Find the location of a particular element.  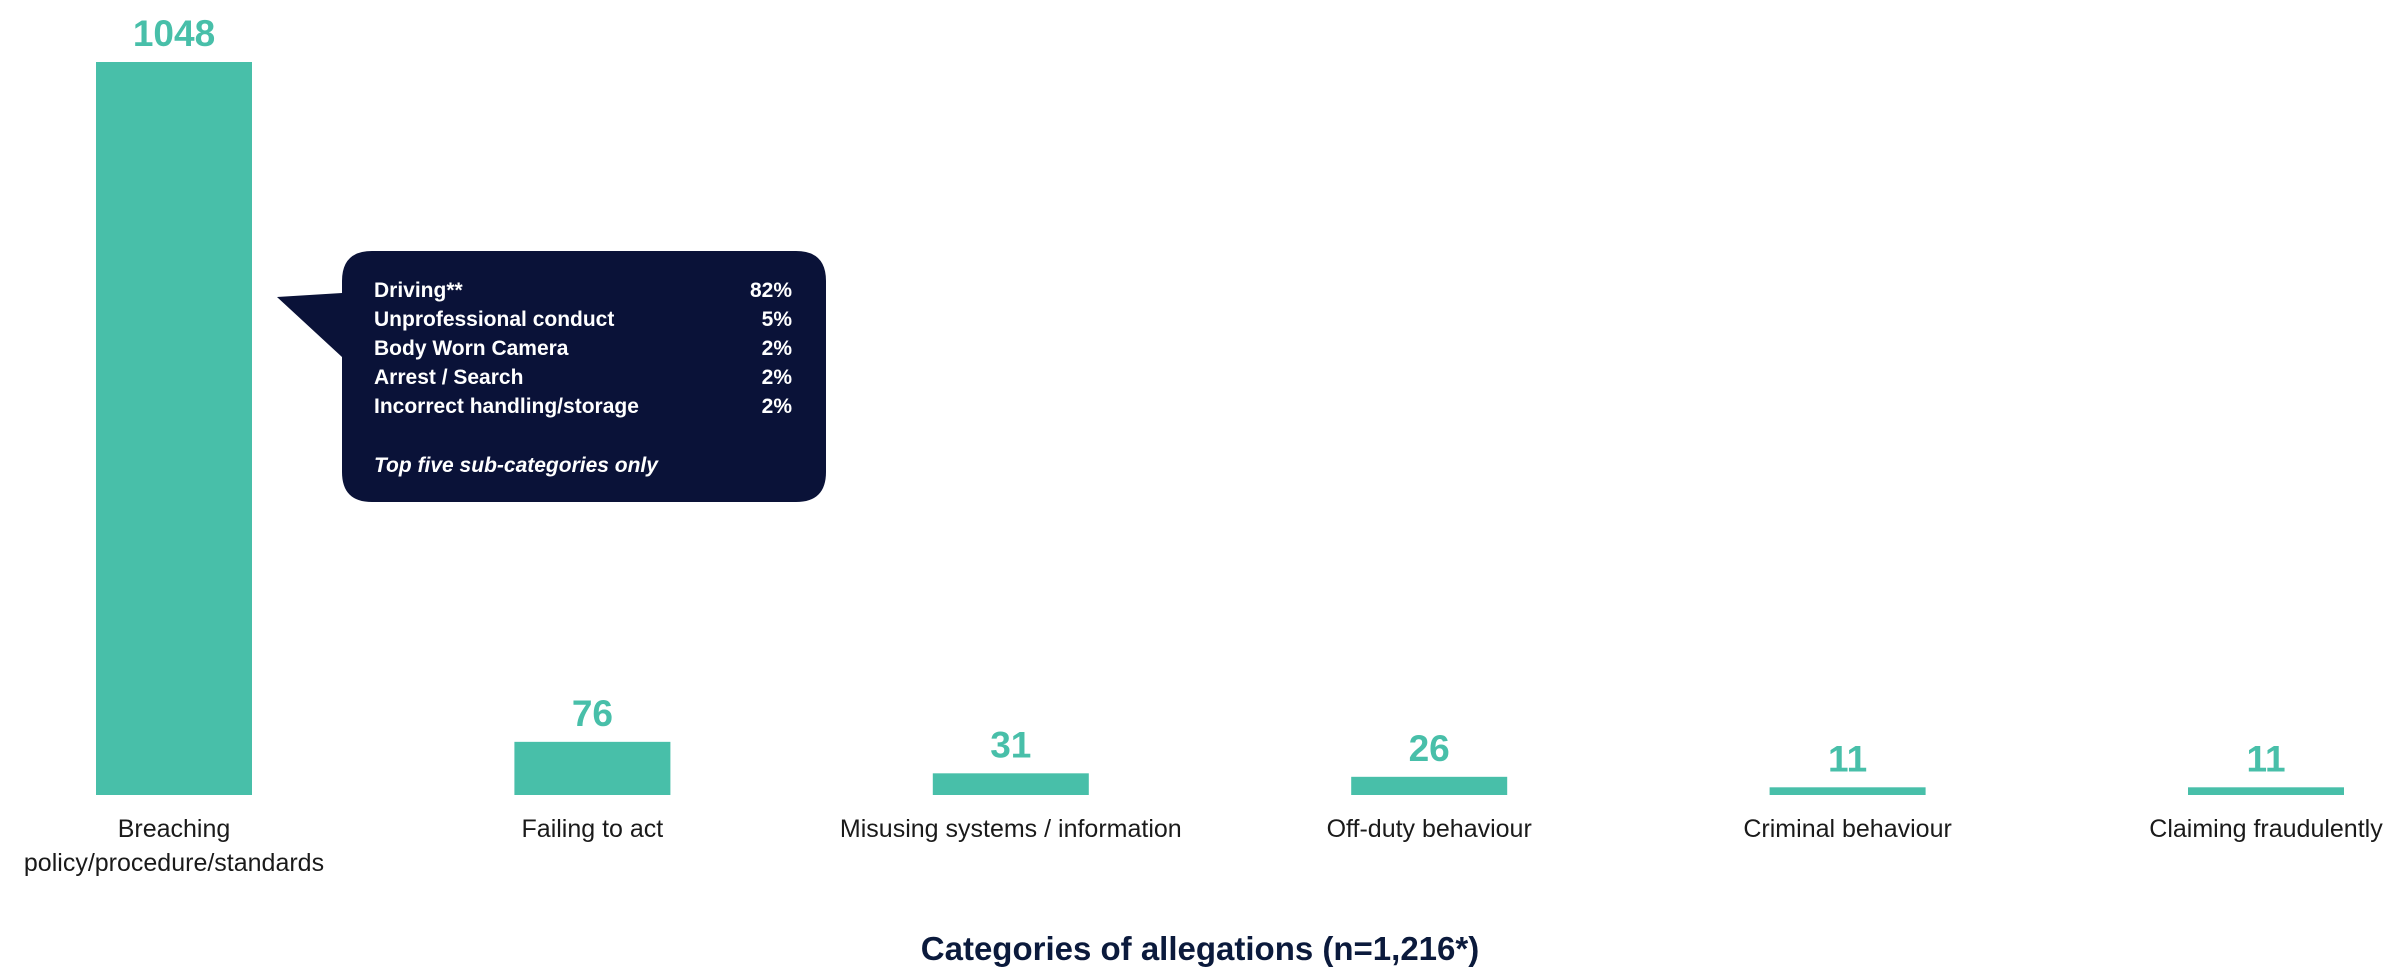

callout-note: Top five sub-categories only is located at coordinates (516, 465).